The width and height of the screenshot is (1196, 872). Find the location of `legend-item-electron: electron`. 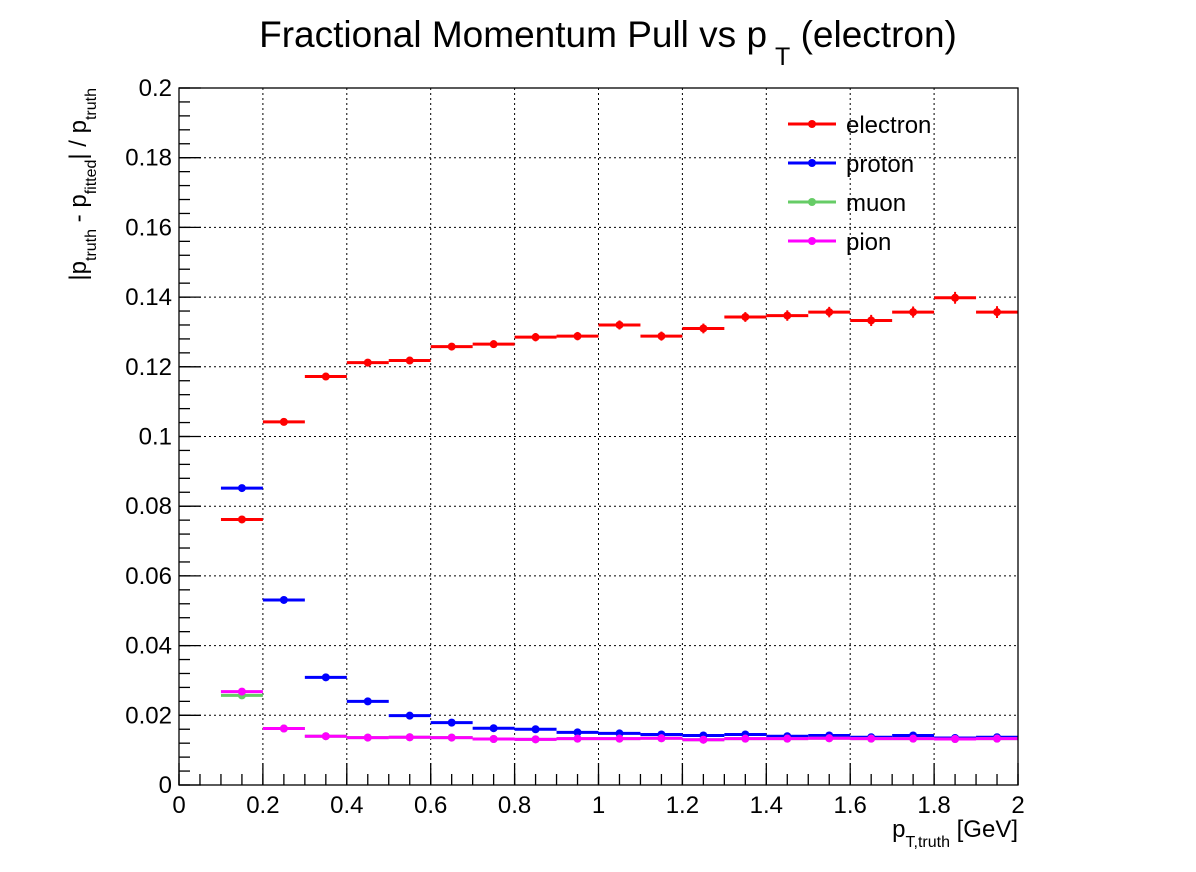

legend-item-electron: electron is located at coordinates (859, 125).